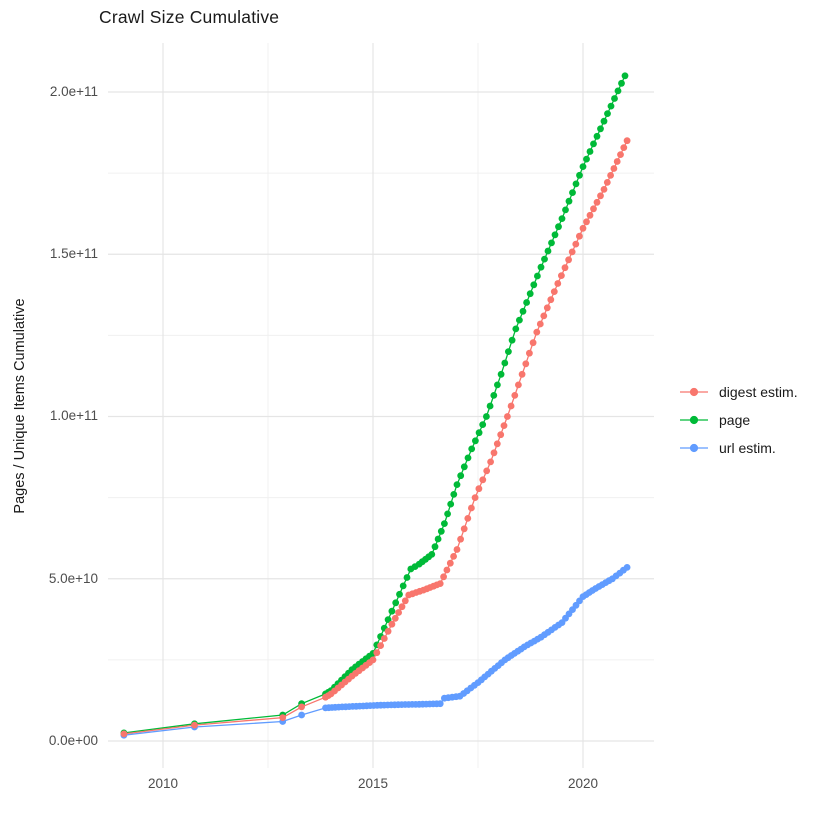 The width and height of the screenshot is (826, 827). Describe the element at coordinates (73, 415) in the screenshot. I see `y-tick-label: 1.0e+11` at that location.